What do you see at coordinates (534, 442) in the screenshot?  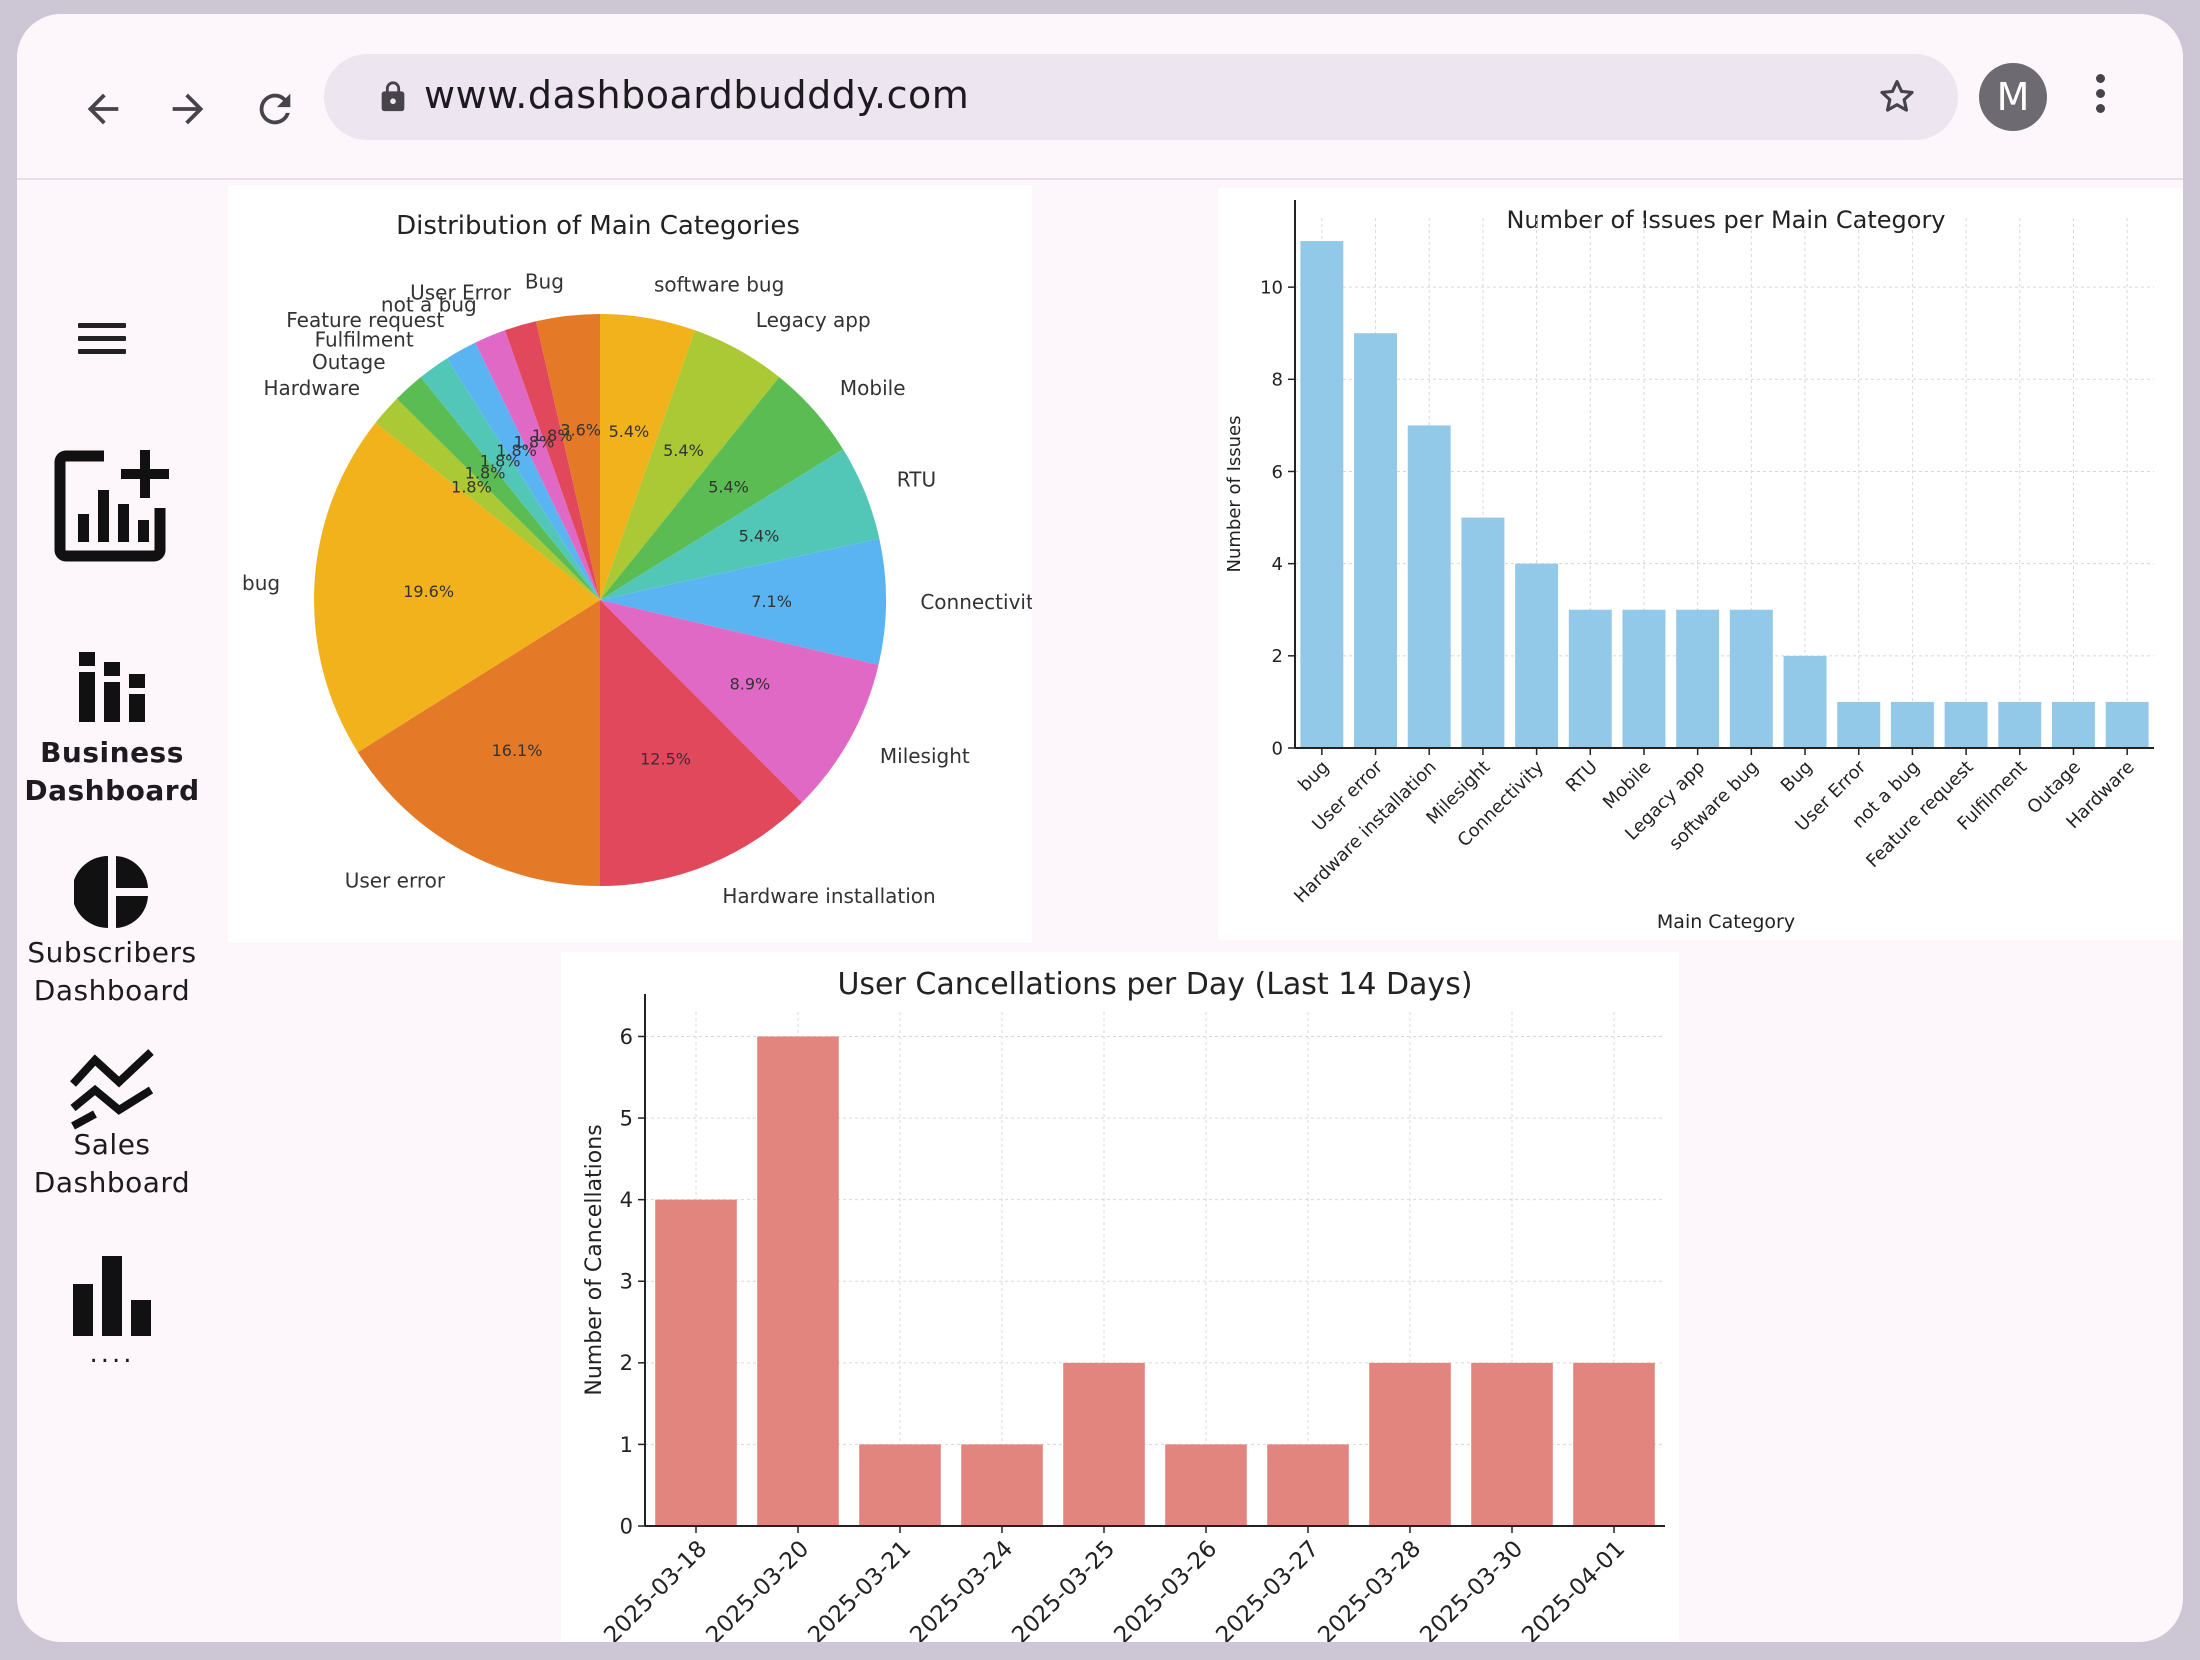 I see `pie-pct-not-a-bug: 1.8%` at bounding box center [534, 442].